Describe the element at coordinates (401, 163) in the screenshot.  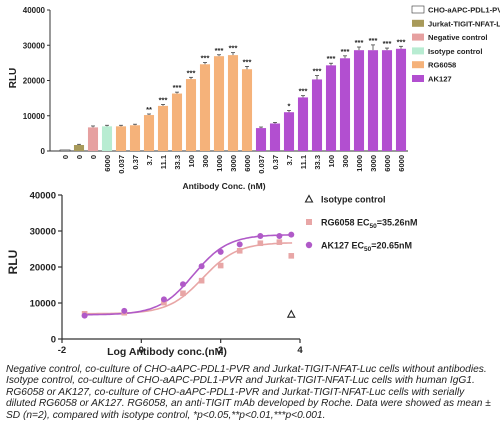
I see `bar-x-tick-label: 6000` at that location.